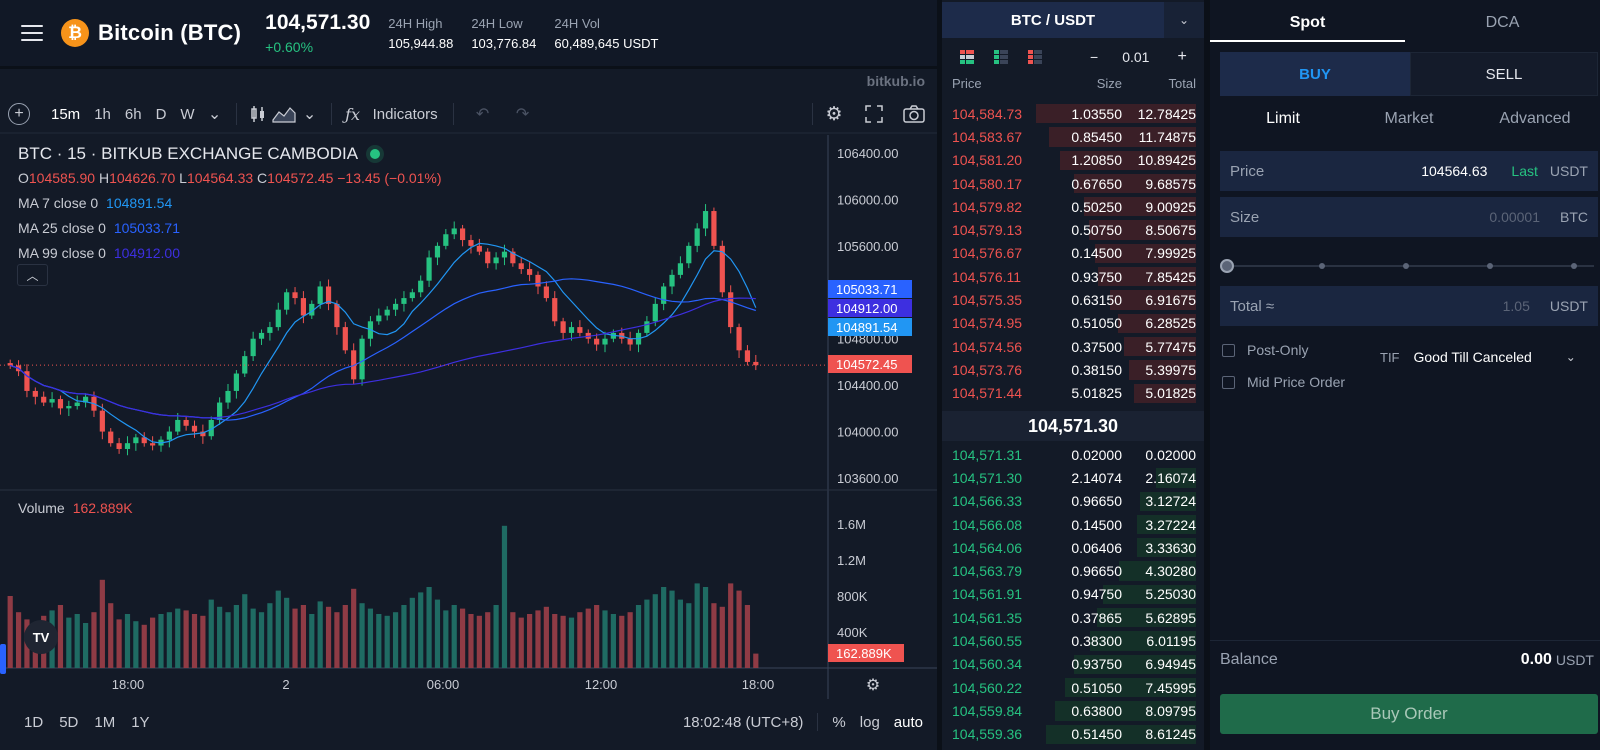 The image size is (1600, 750). Describe the element at coordinates (41, 637) in the screenshot. I see `tradingview-logo-icon: TV` at that location.